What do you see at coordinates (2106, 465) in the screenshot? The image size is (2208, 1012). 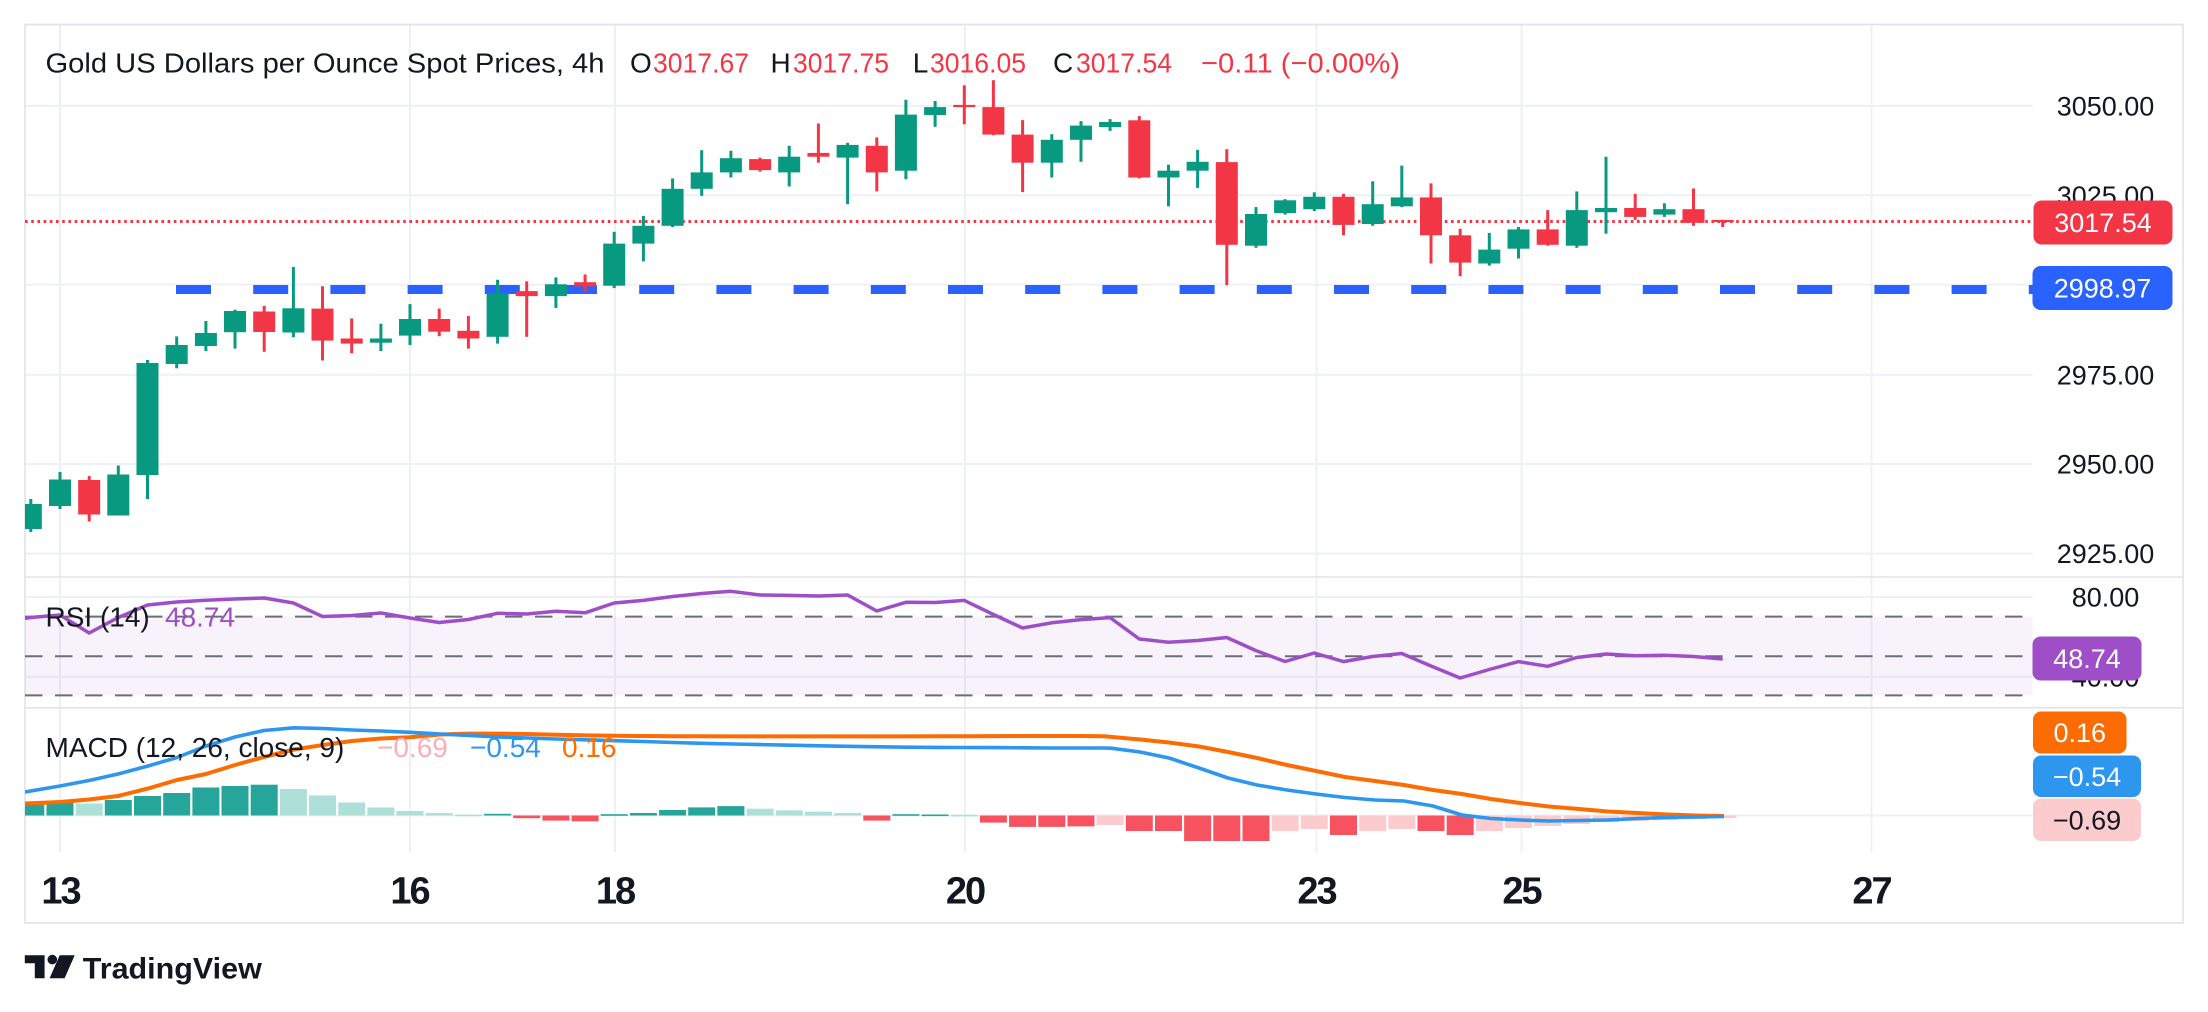 I see `svg-text: 2950.00` at bounding box center [2106, 465].